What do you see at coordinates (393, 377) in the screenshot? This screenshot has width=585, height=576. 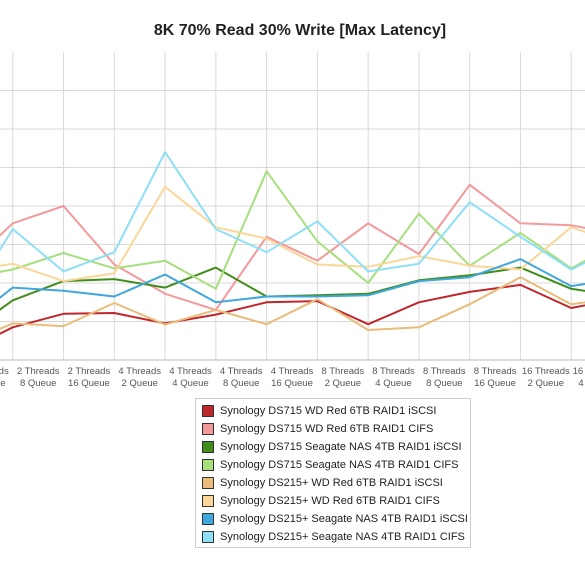 I see `x-tick-label: 8 Threads 4 Queue` at bounding box center [393, 377].